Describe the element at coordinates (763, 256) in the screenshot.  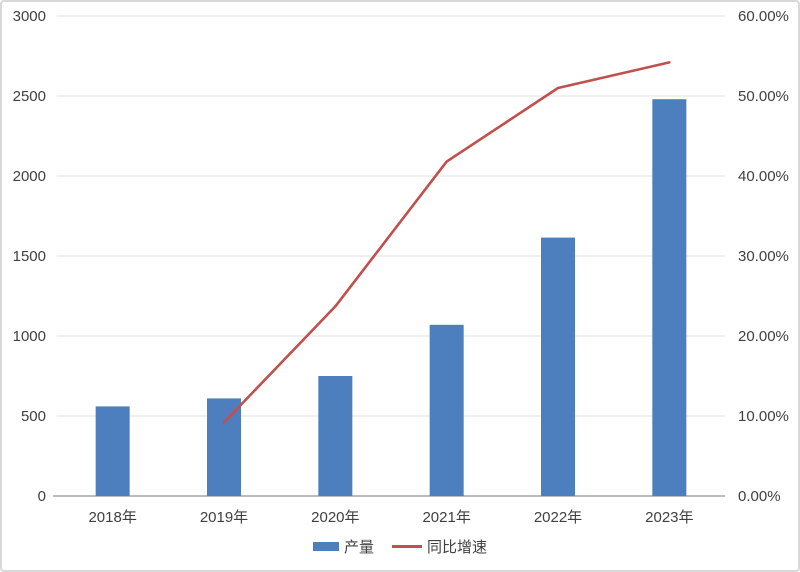
I see `right-axis-tick-label: 30.00%` at that location.